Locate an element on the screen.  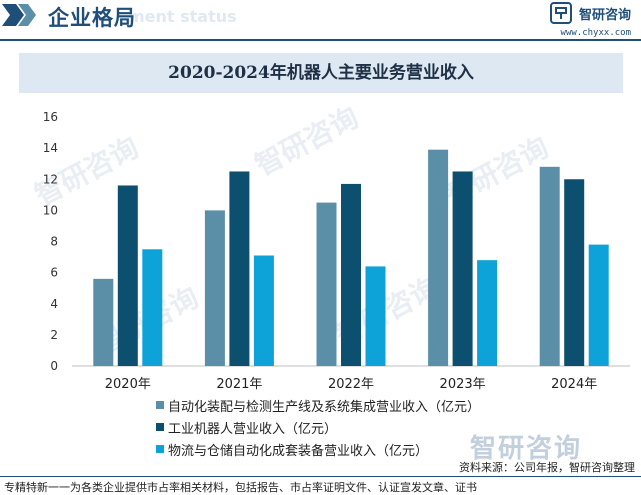
section-marker-icon is located at coordinates (19, 15).